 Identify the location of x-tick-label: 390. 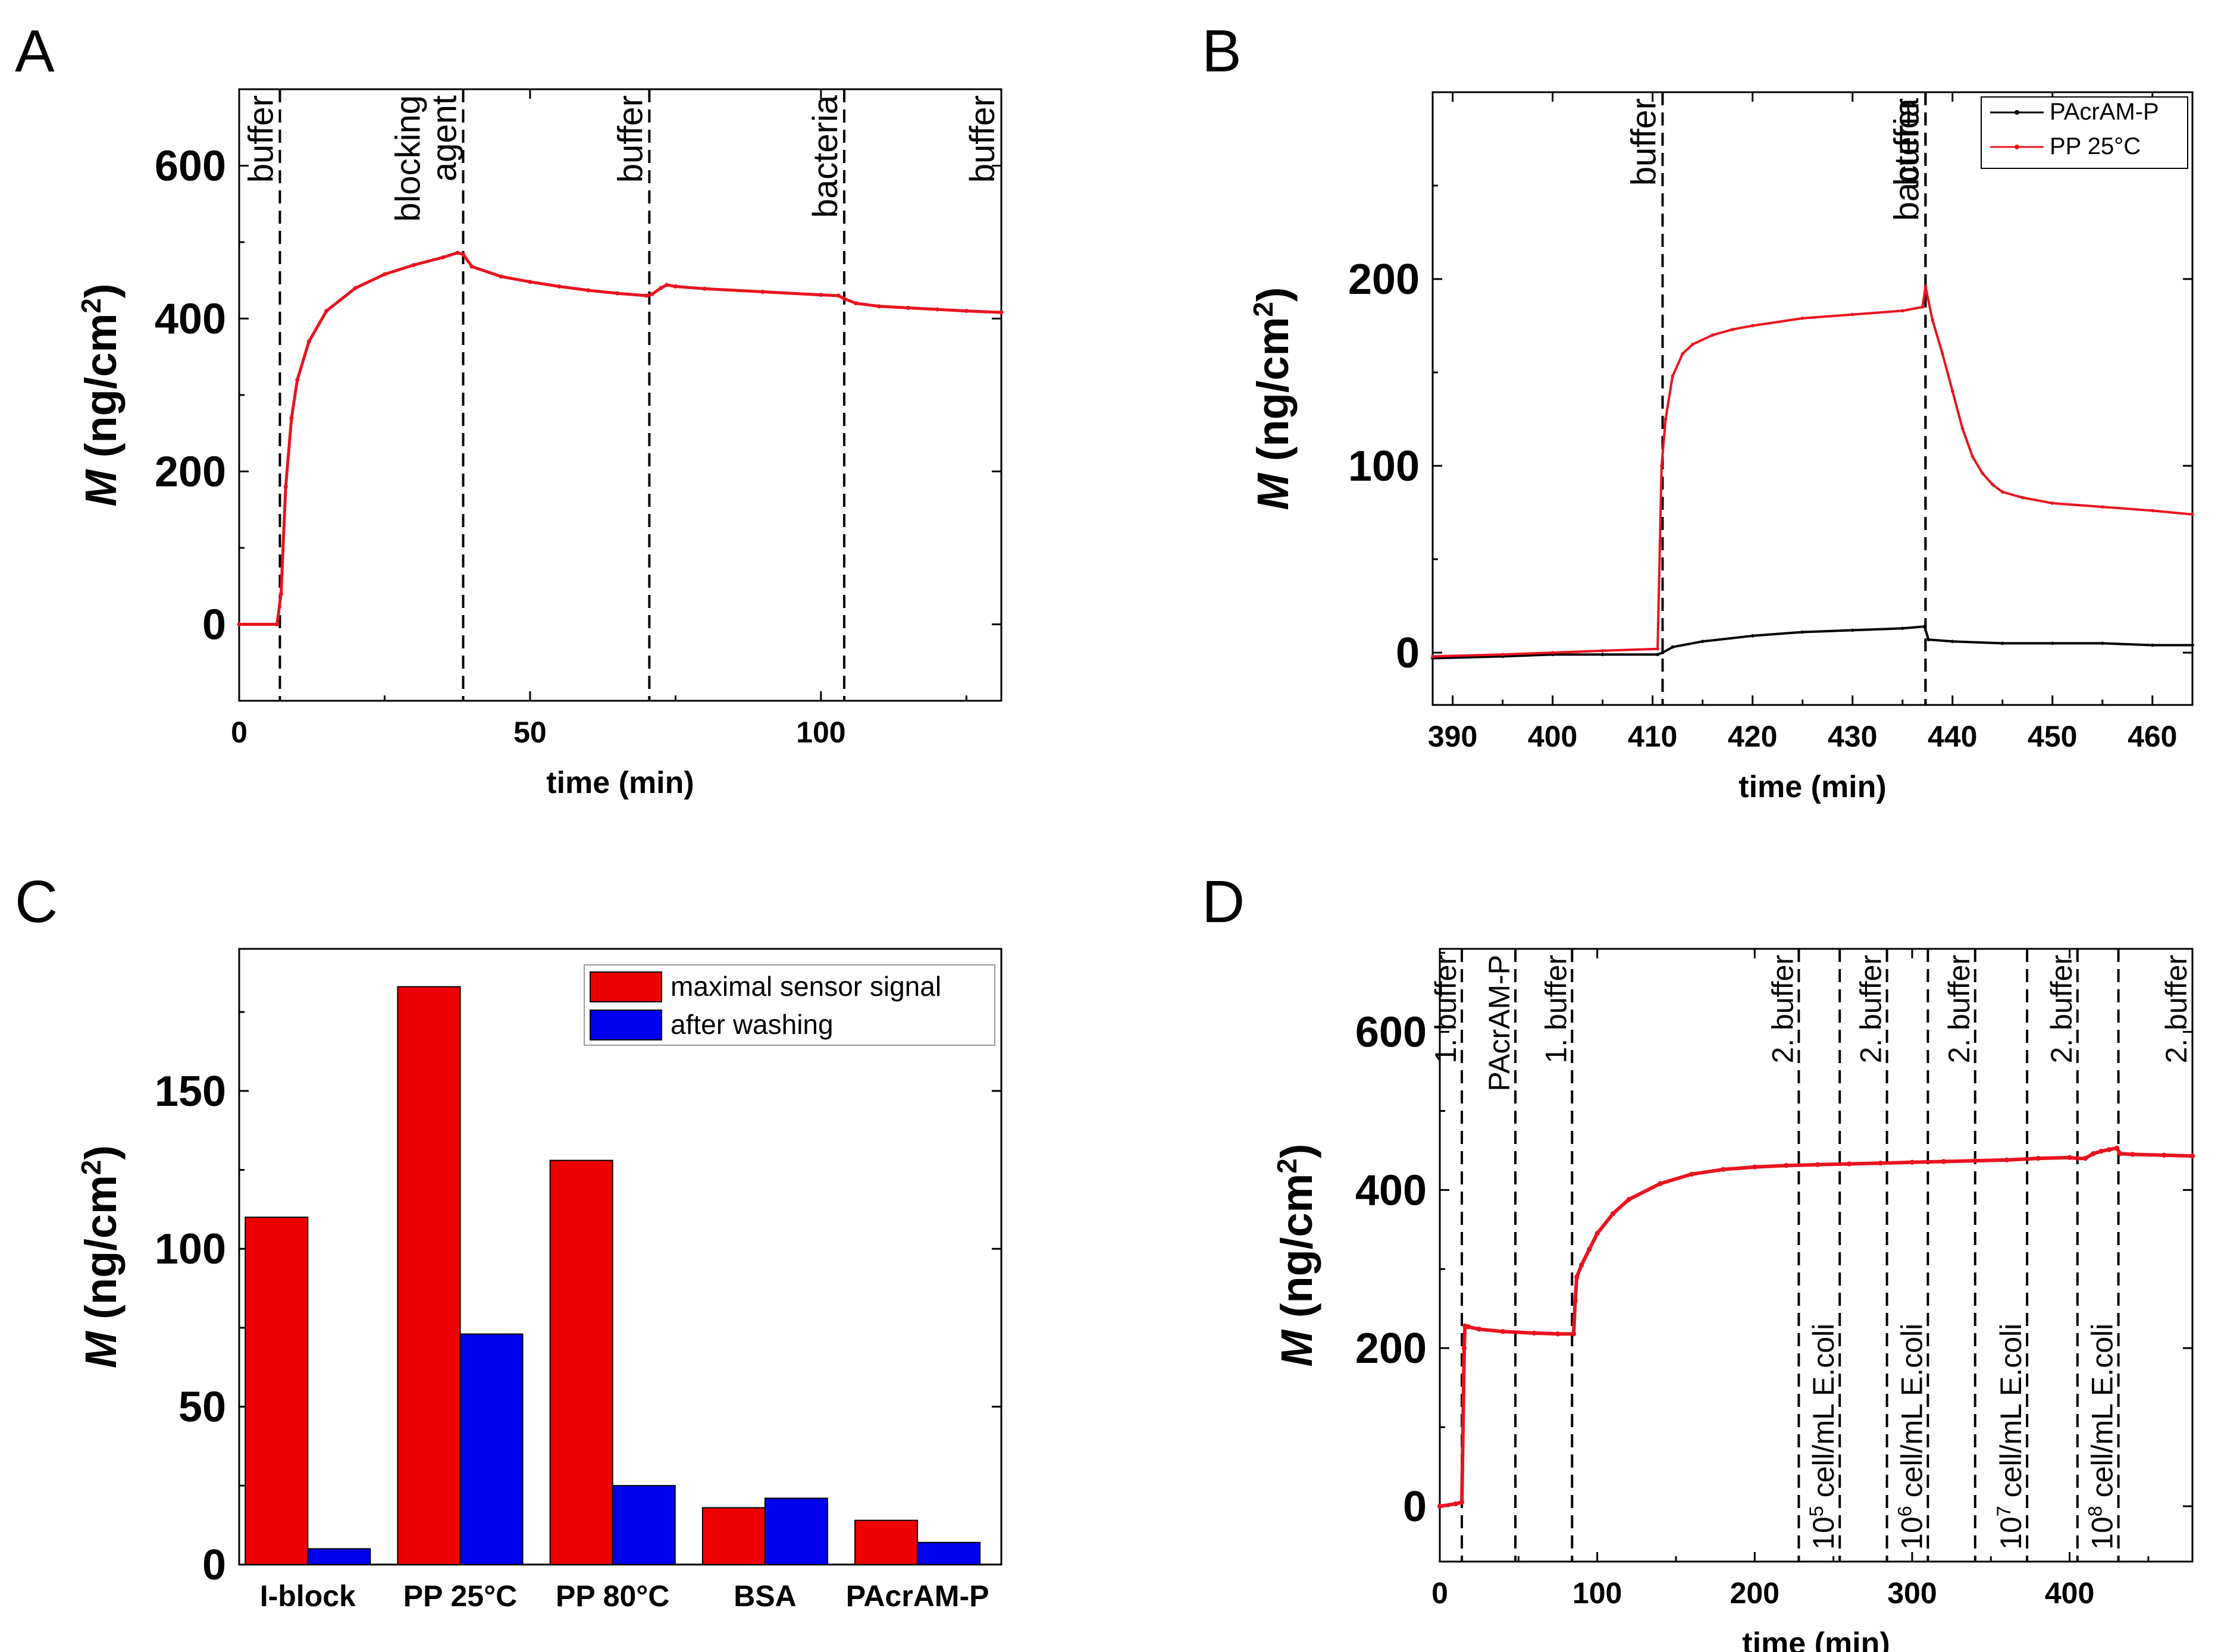
(1452, 736).